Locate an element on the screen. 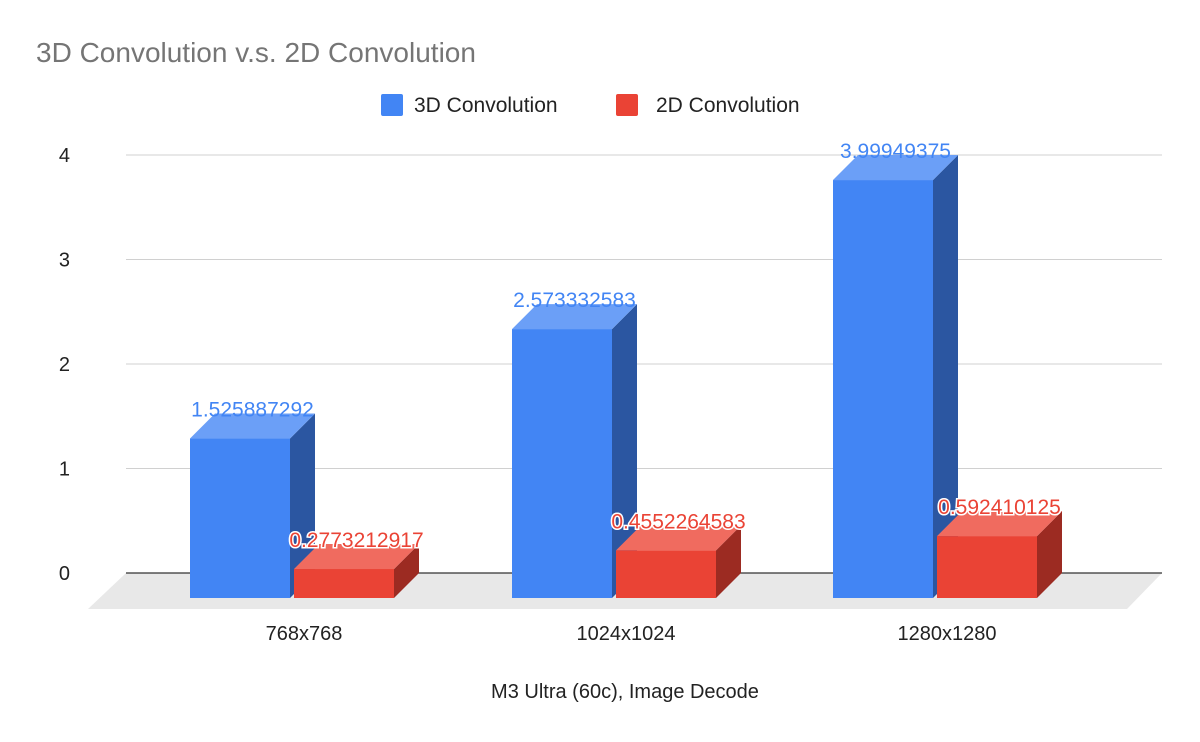 This screenshot has width=1200, height=742. data-label: 1.525887292 is located at coordinates (252, 410).